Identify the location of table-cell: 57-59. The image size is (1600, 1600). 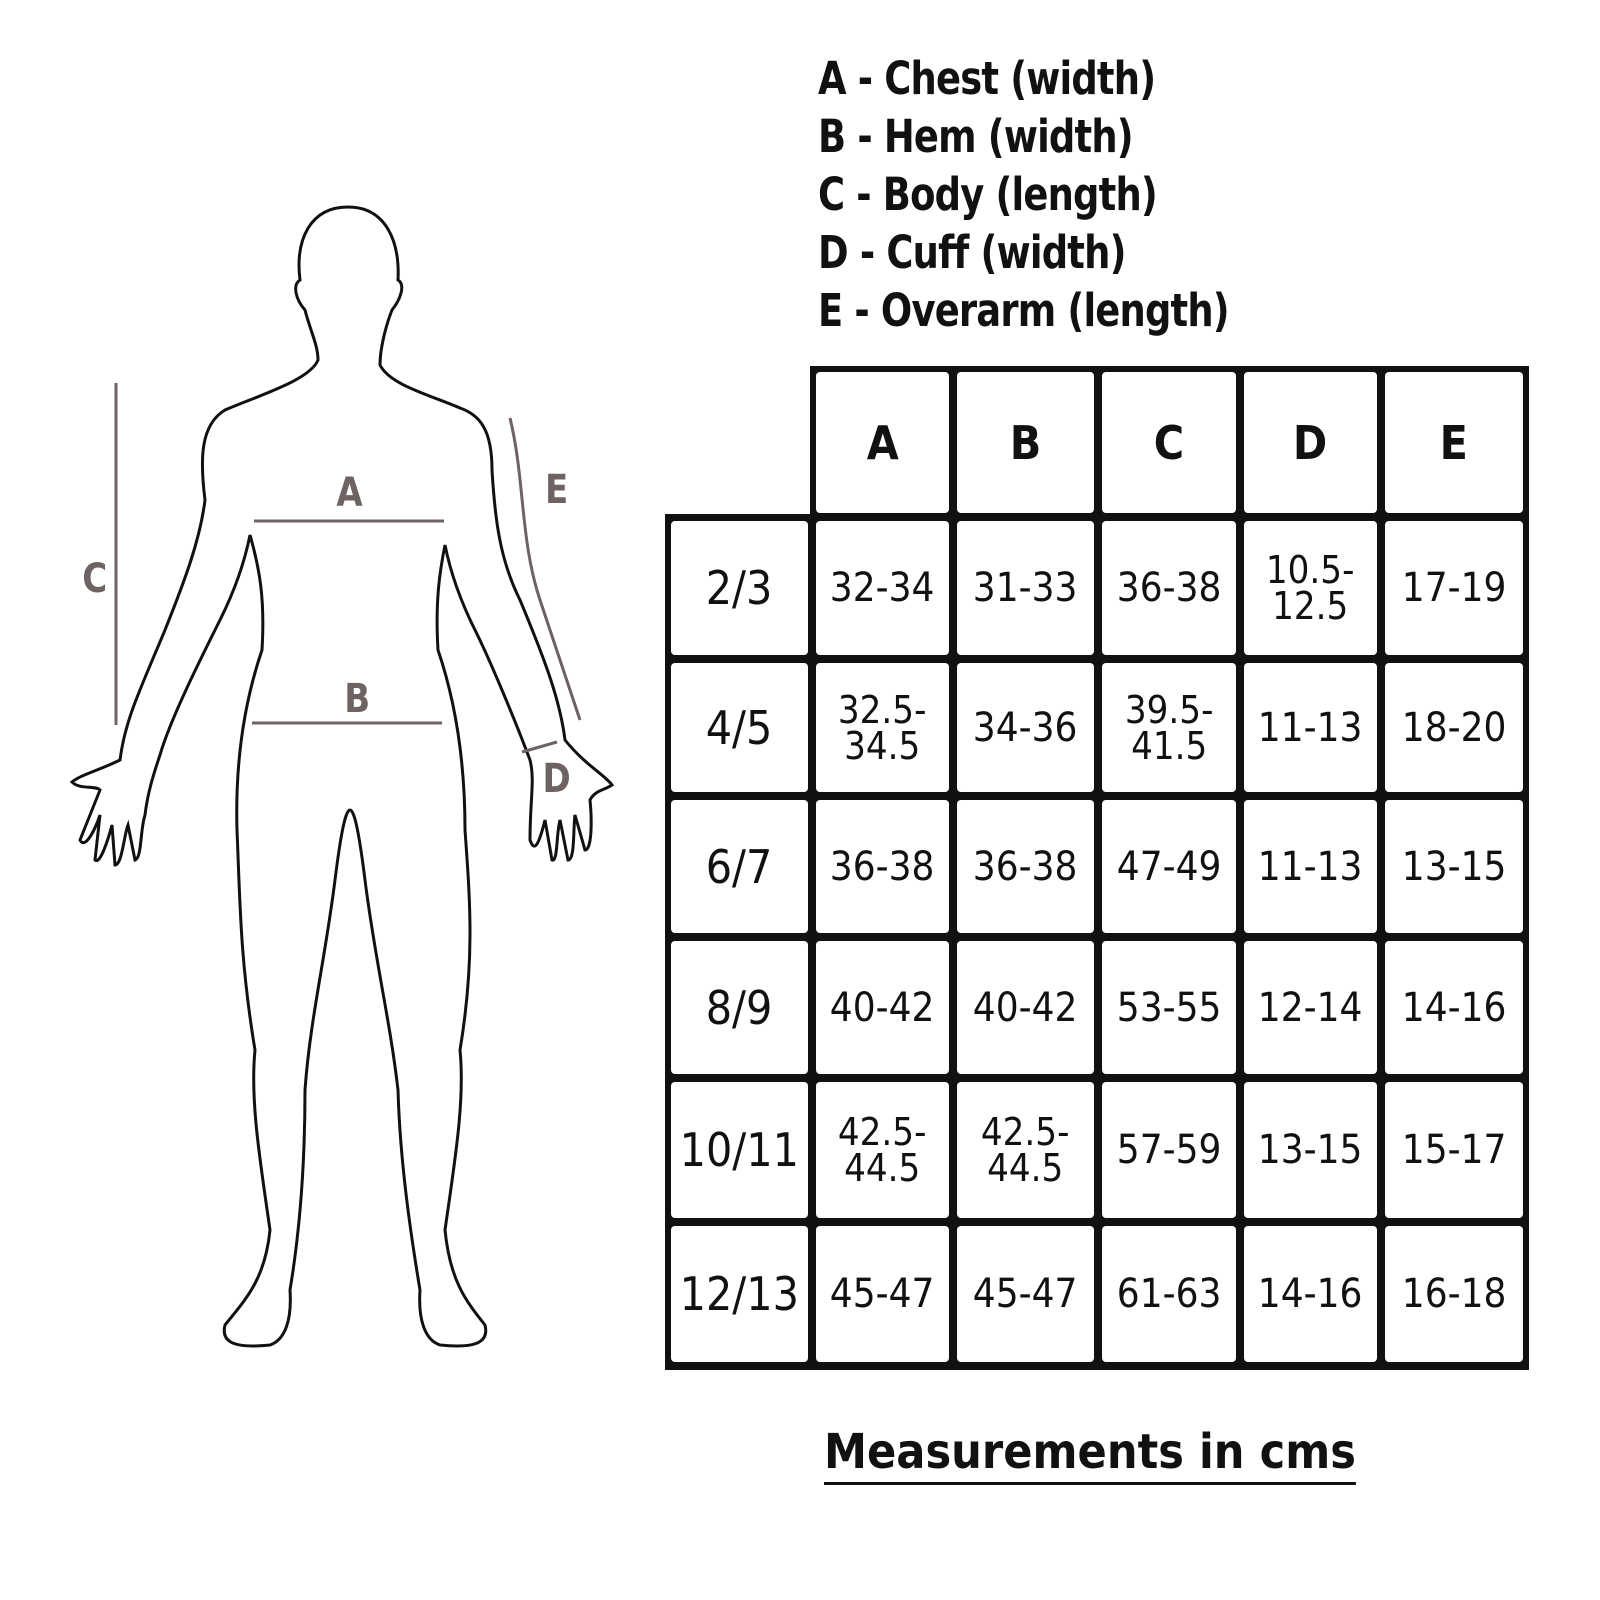
(1169, 1150).